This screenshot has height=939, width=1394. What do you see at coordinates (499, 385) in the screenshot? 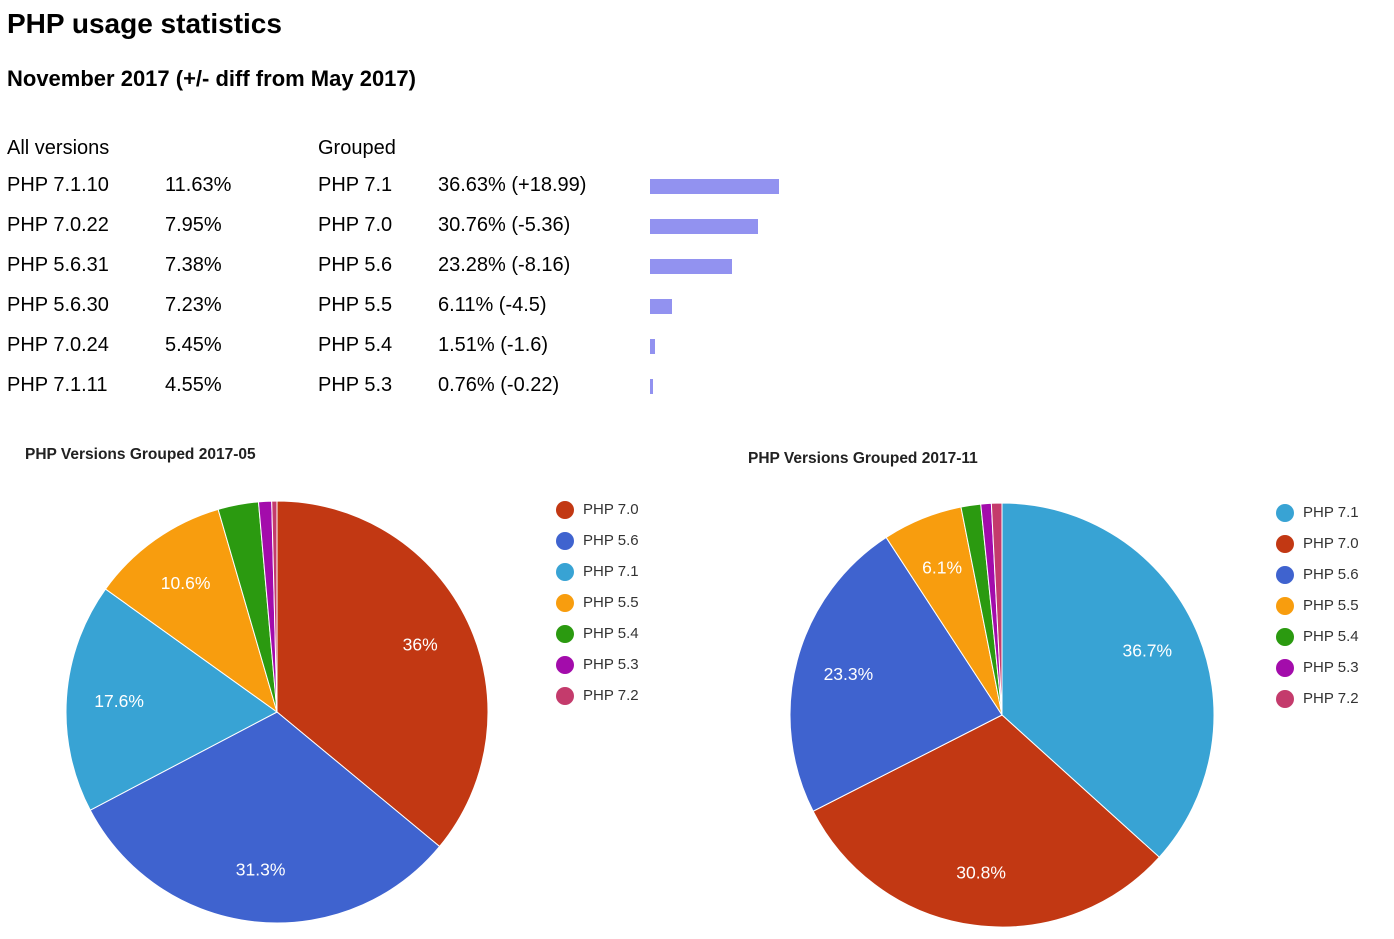
I see `grouped-share-cell: 0.76% (-0.22)` at bounding box center [499, 385].